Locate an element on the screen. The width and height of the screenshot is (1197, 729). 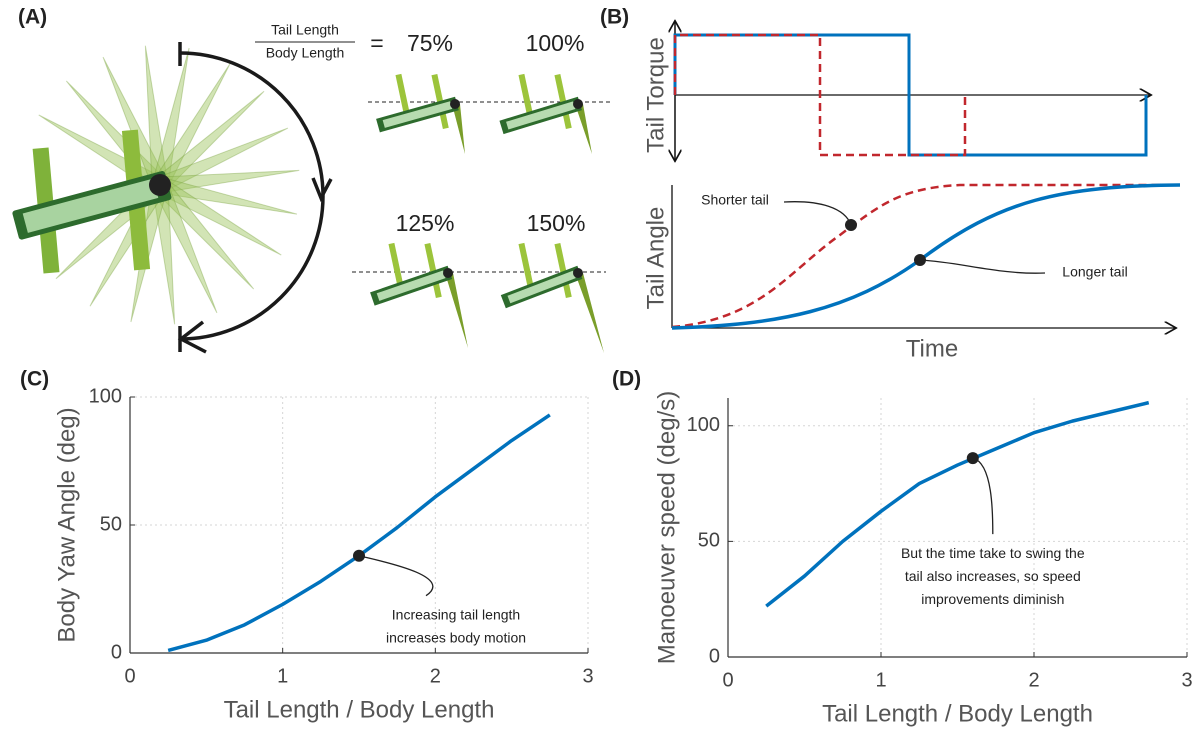
panel-label: (A) is located at coordinates (32, 17).